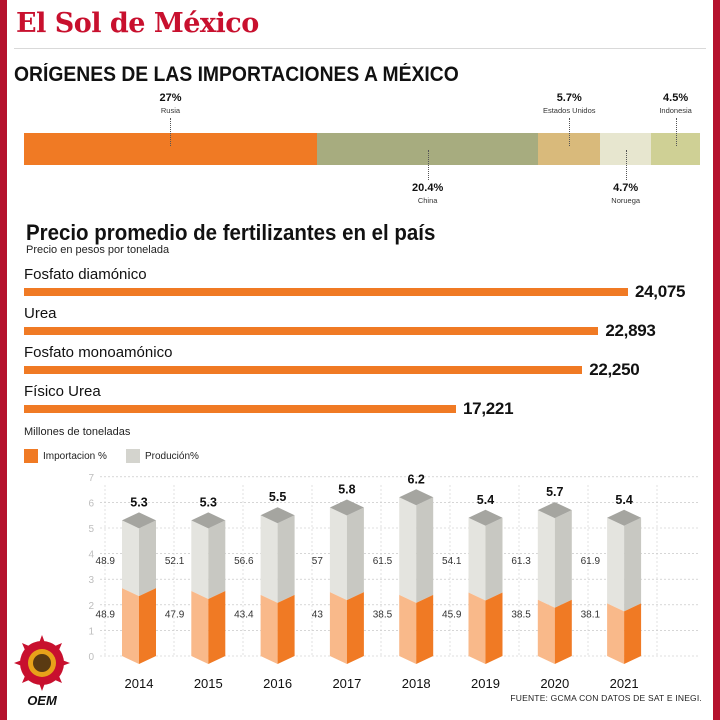 The height and width of the screenshot is (720, 720). I want to click on imports-title: ORÍGENES DE LAS IMPORTACIONES A MÉXICO, so click(236, 74).